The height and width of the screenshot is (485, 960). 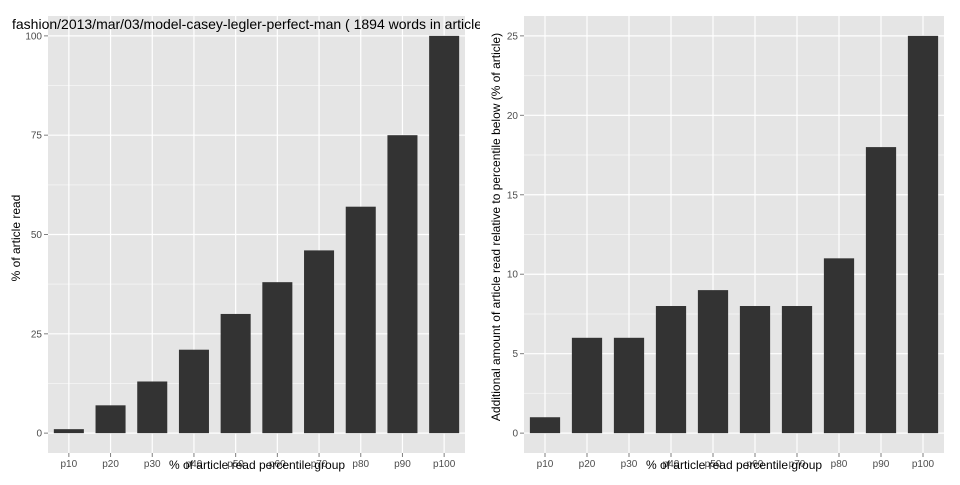 I want to click on left-chart-xtick-label-p40: p40, so click(x=194, y=464).